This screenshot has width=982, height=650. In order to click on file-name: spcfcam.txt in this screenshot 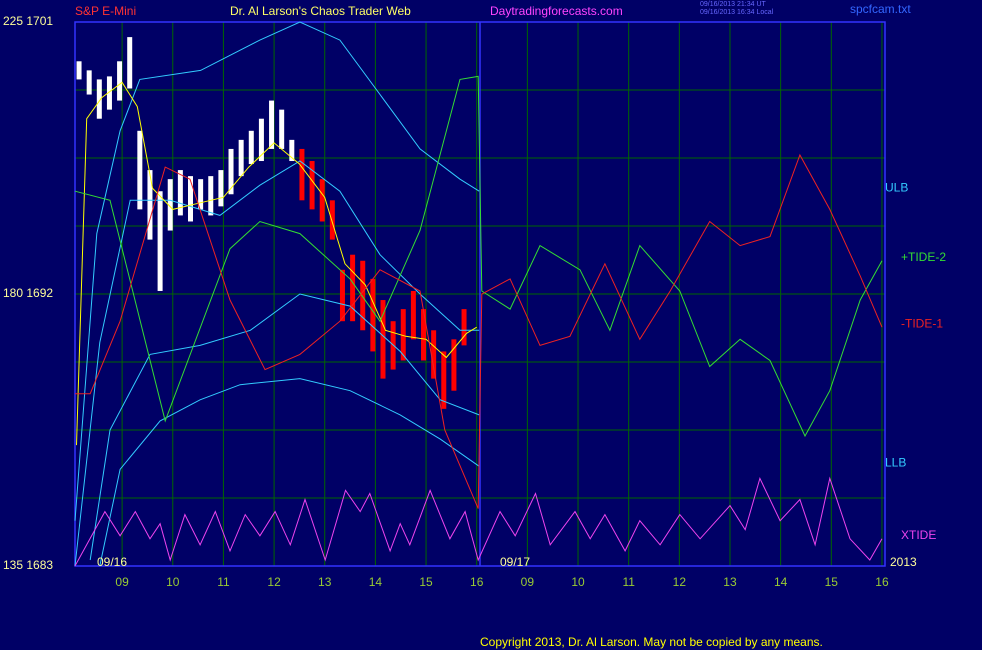, I will do `click(880, 9)`.